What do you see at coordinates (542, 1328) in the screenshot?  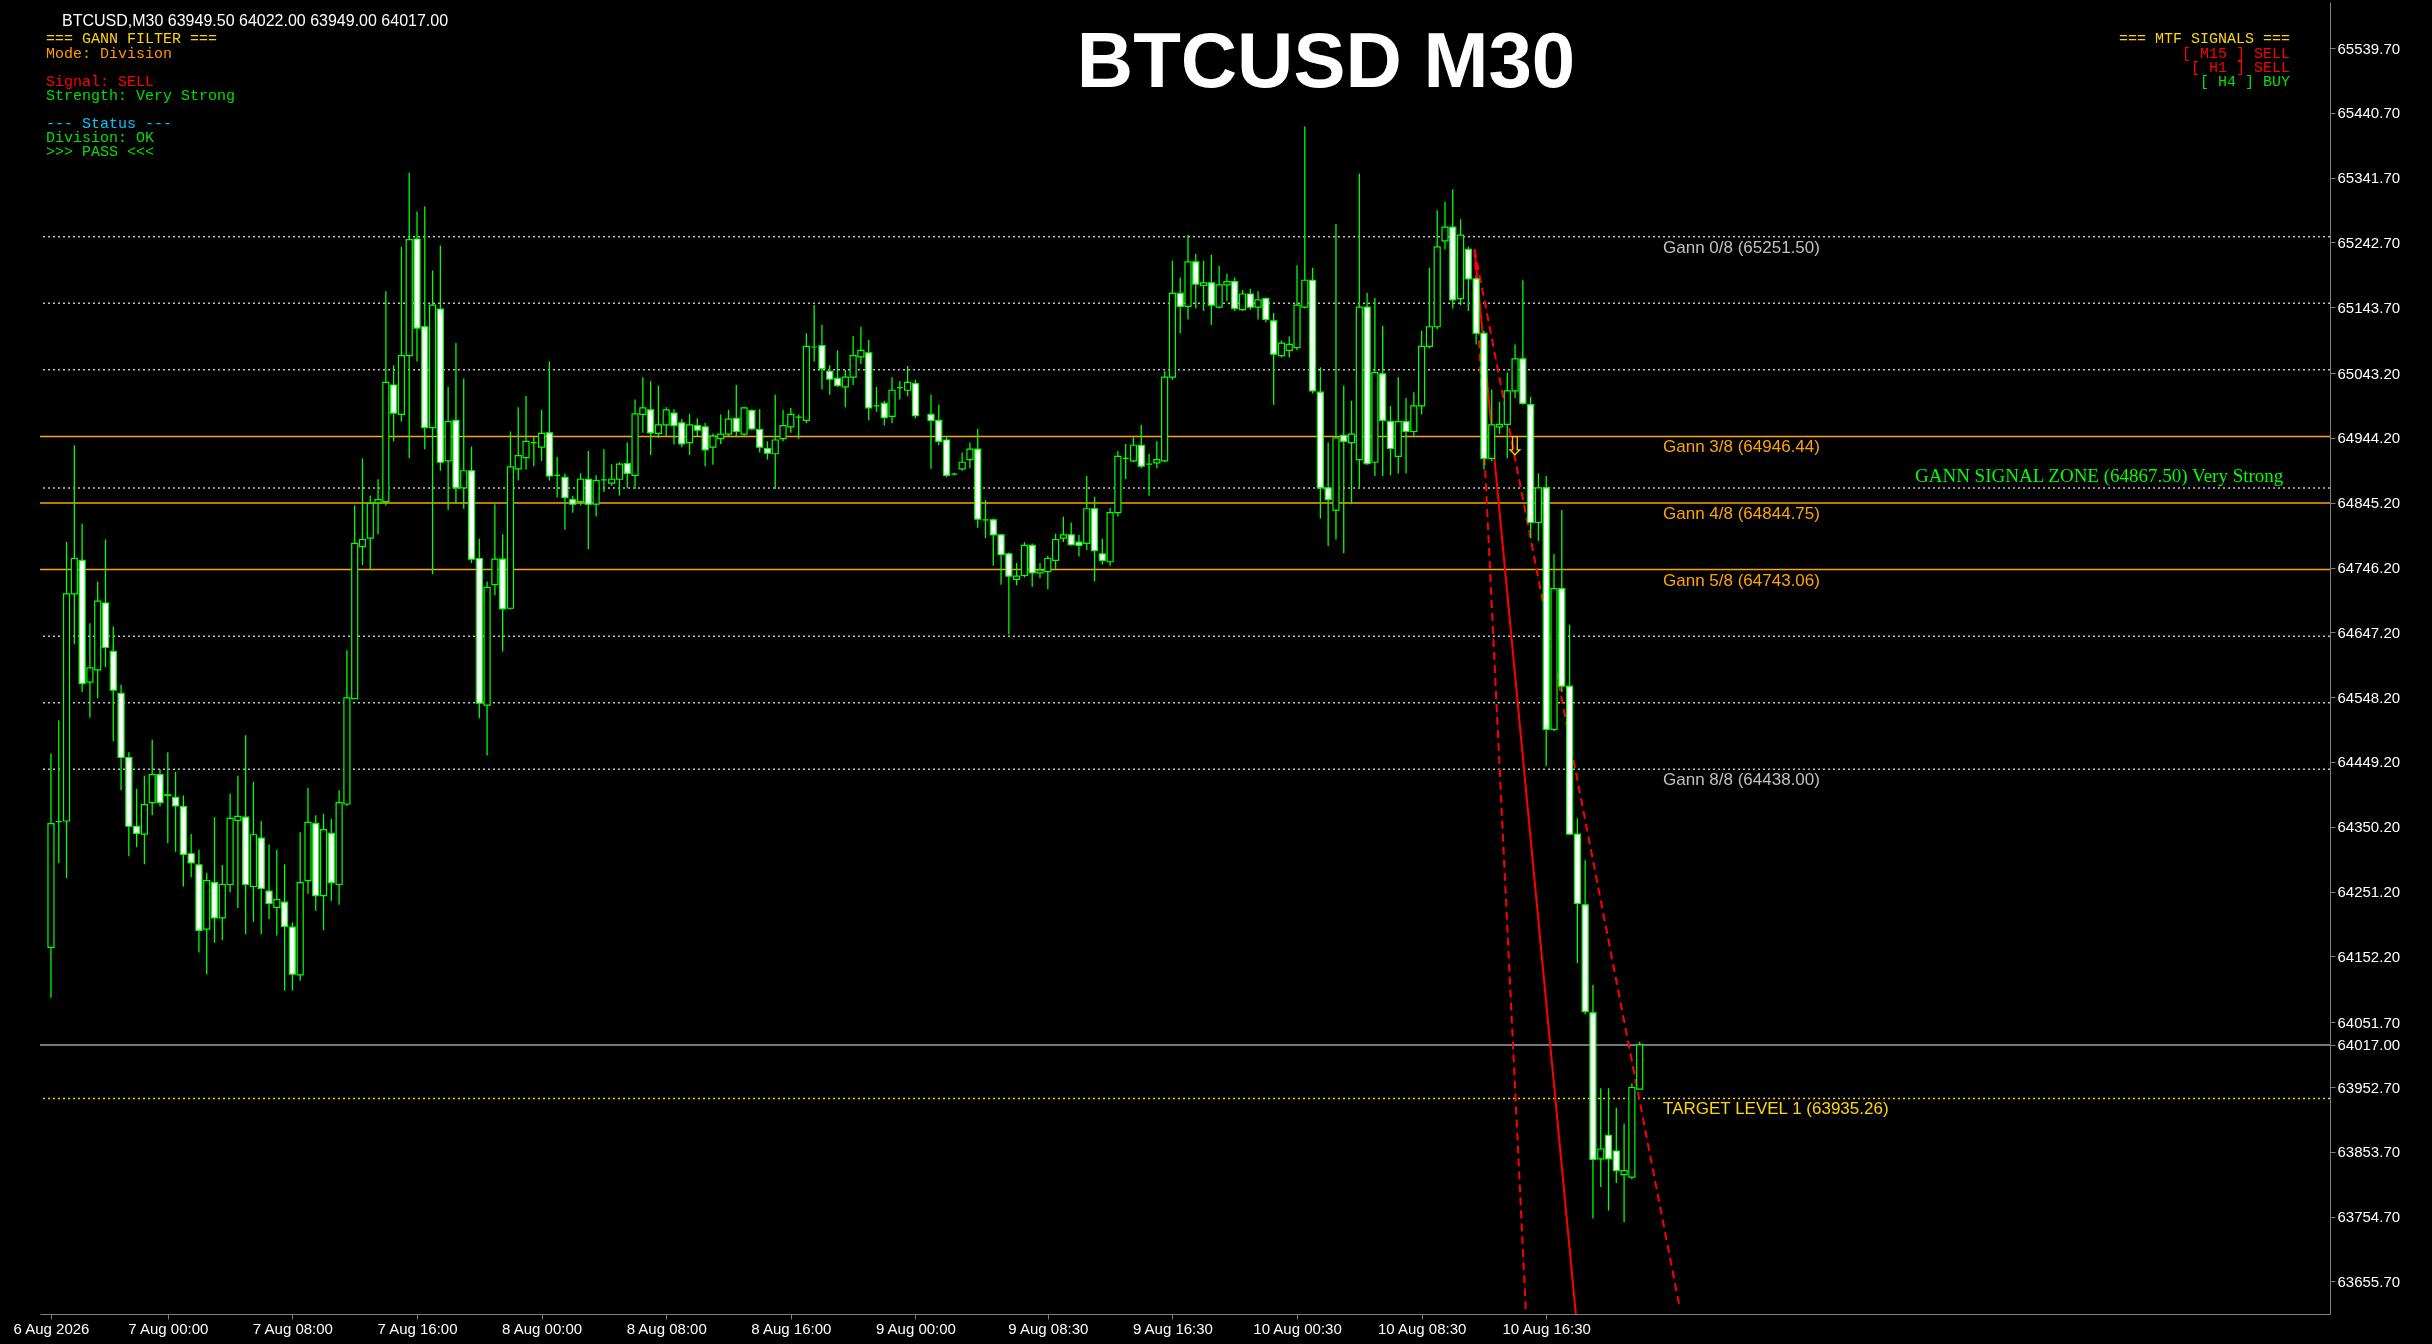 I see `x-tick-label: 8 Aug 00:00` at bounding box center [542, 1328].